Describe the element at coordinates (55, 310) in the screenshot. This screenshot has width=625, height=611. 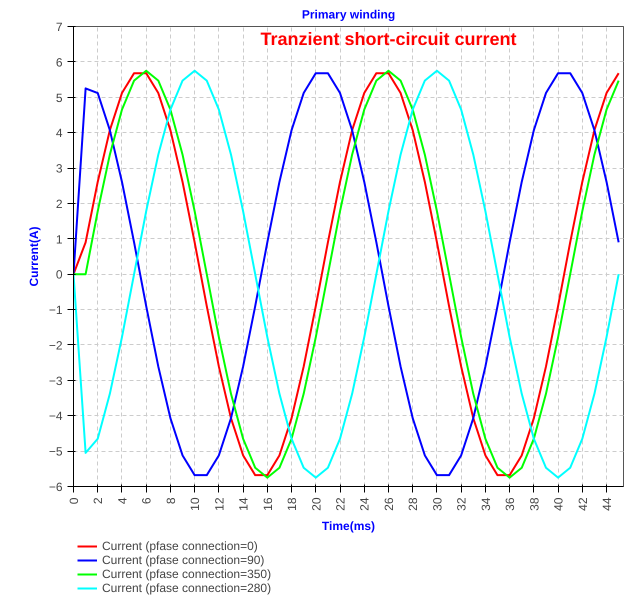
I see `y-tick-label: −1` at that location.